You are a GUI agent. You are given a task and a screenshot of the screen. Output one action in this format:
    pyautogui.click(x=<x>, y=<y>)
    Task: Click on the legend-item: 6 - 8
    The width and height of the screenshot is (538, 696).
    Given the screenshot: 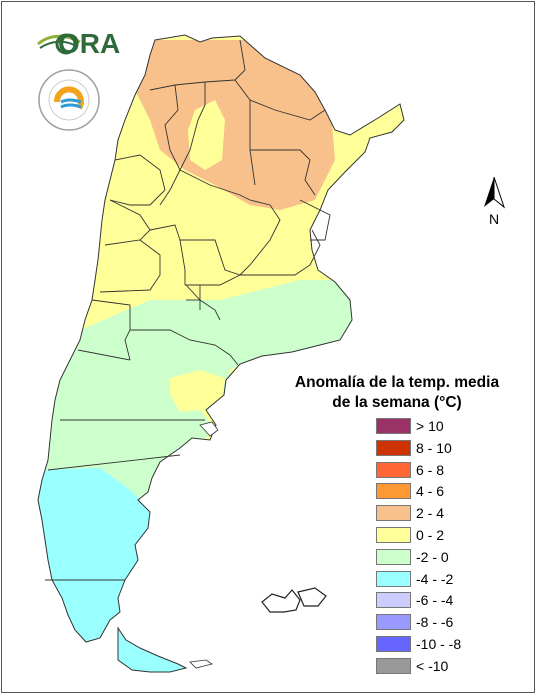 What is the action you would take?
    pyautogui.click(x=436, y=469)
    